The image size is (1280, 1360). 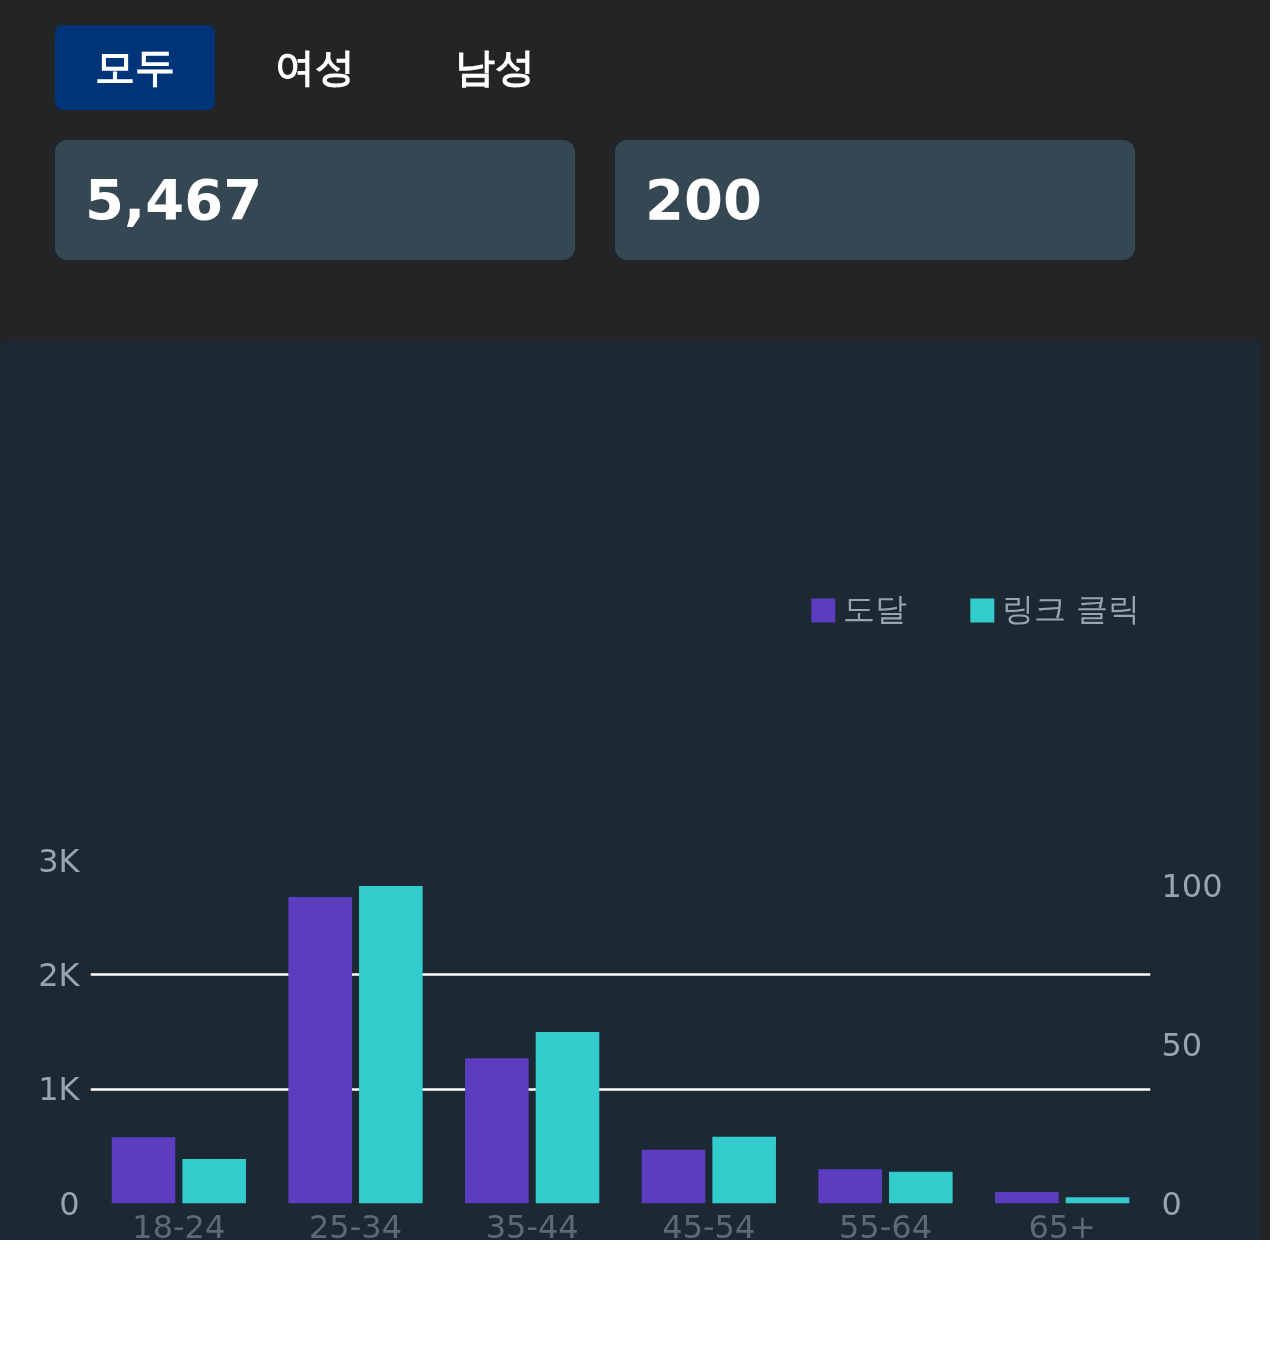 I want to click on y-tick-label: 3K, so click(x=59, y=860).